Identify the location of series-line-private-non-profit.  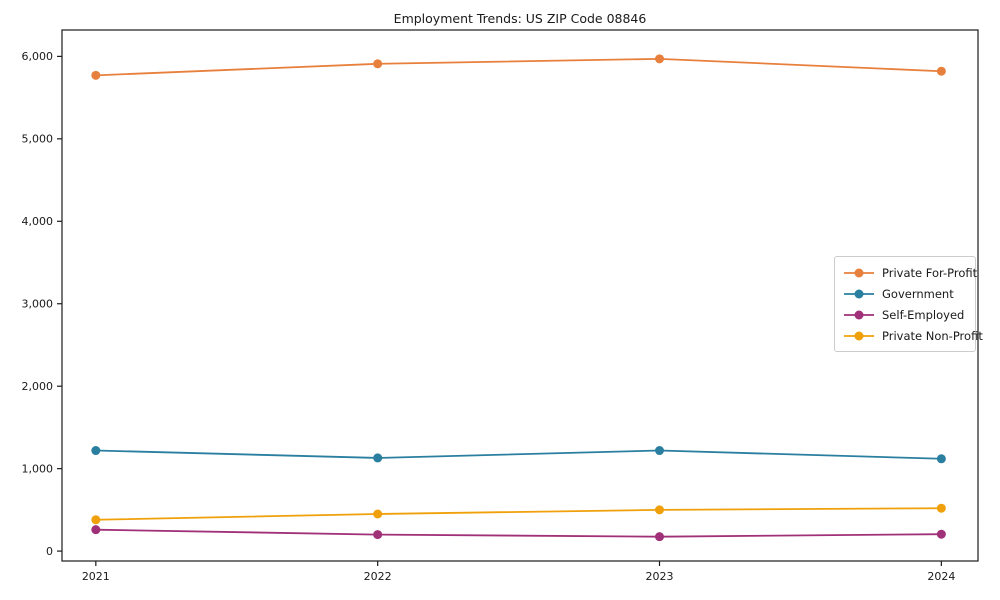
(518, 514).